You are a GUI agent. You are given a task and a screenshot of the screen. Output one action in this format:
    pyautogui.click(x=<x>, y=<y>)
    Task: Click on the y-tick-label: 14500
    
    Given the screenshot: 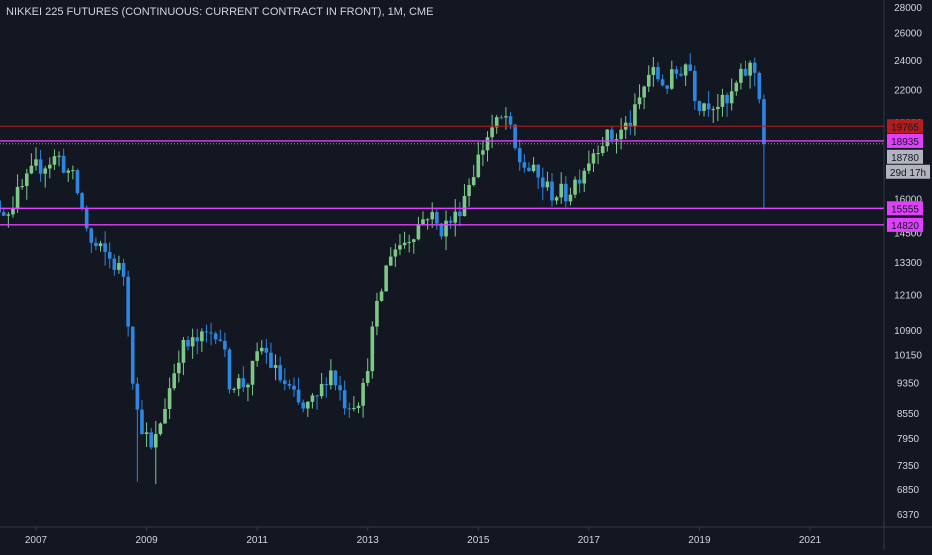 What is the action you would take?
    pyautogui.click(x=908, y=233)
    